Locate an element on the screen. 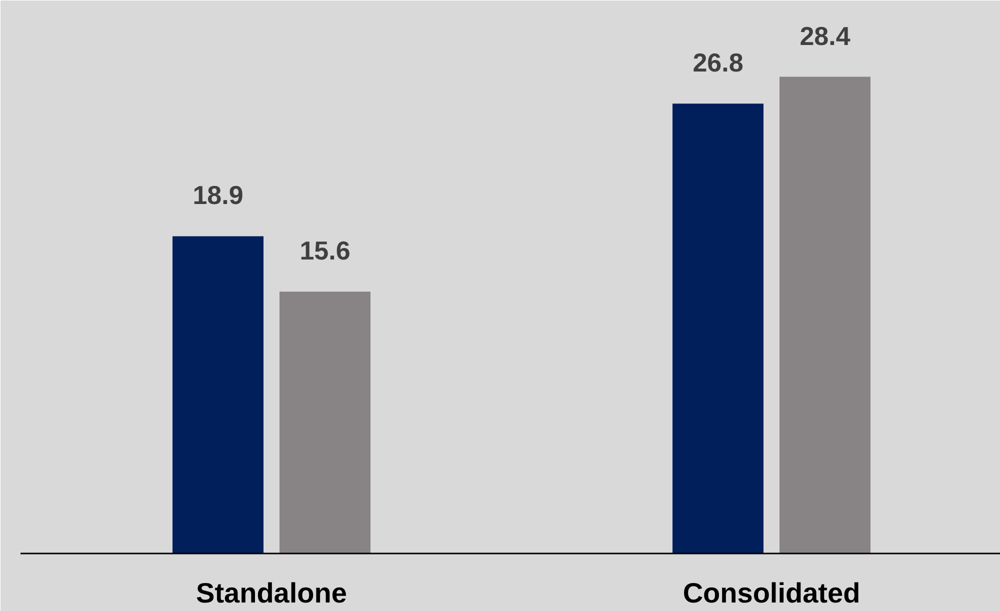 The image size is (1000, 611). x-tick-label: Consolidated is located at coordinates (771, 593).